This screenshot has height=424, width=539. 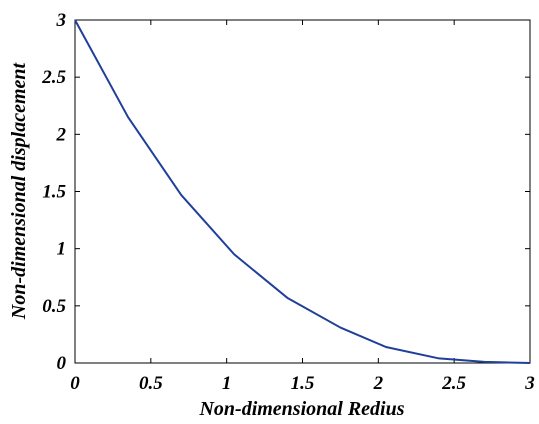 What do you see at coordinates (75, 383) in the screenshot?
I see `x-tick-label: 0` at bounding box center [75, 383].